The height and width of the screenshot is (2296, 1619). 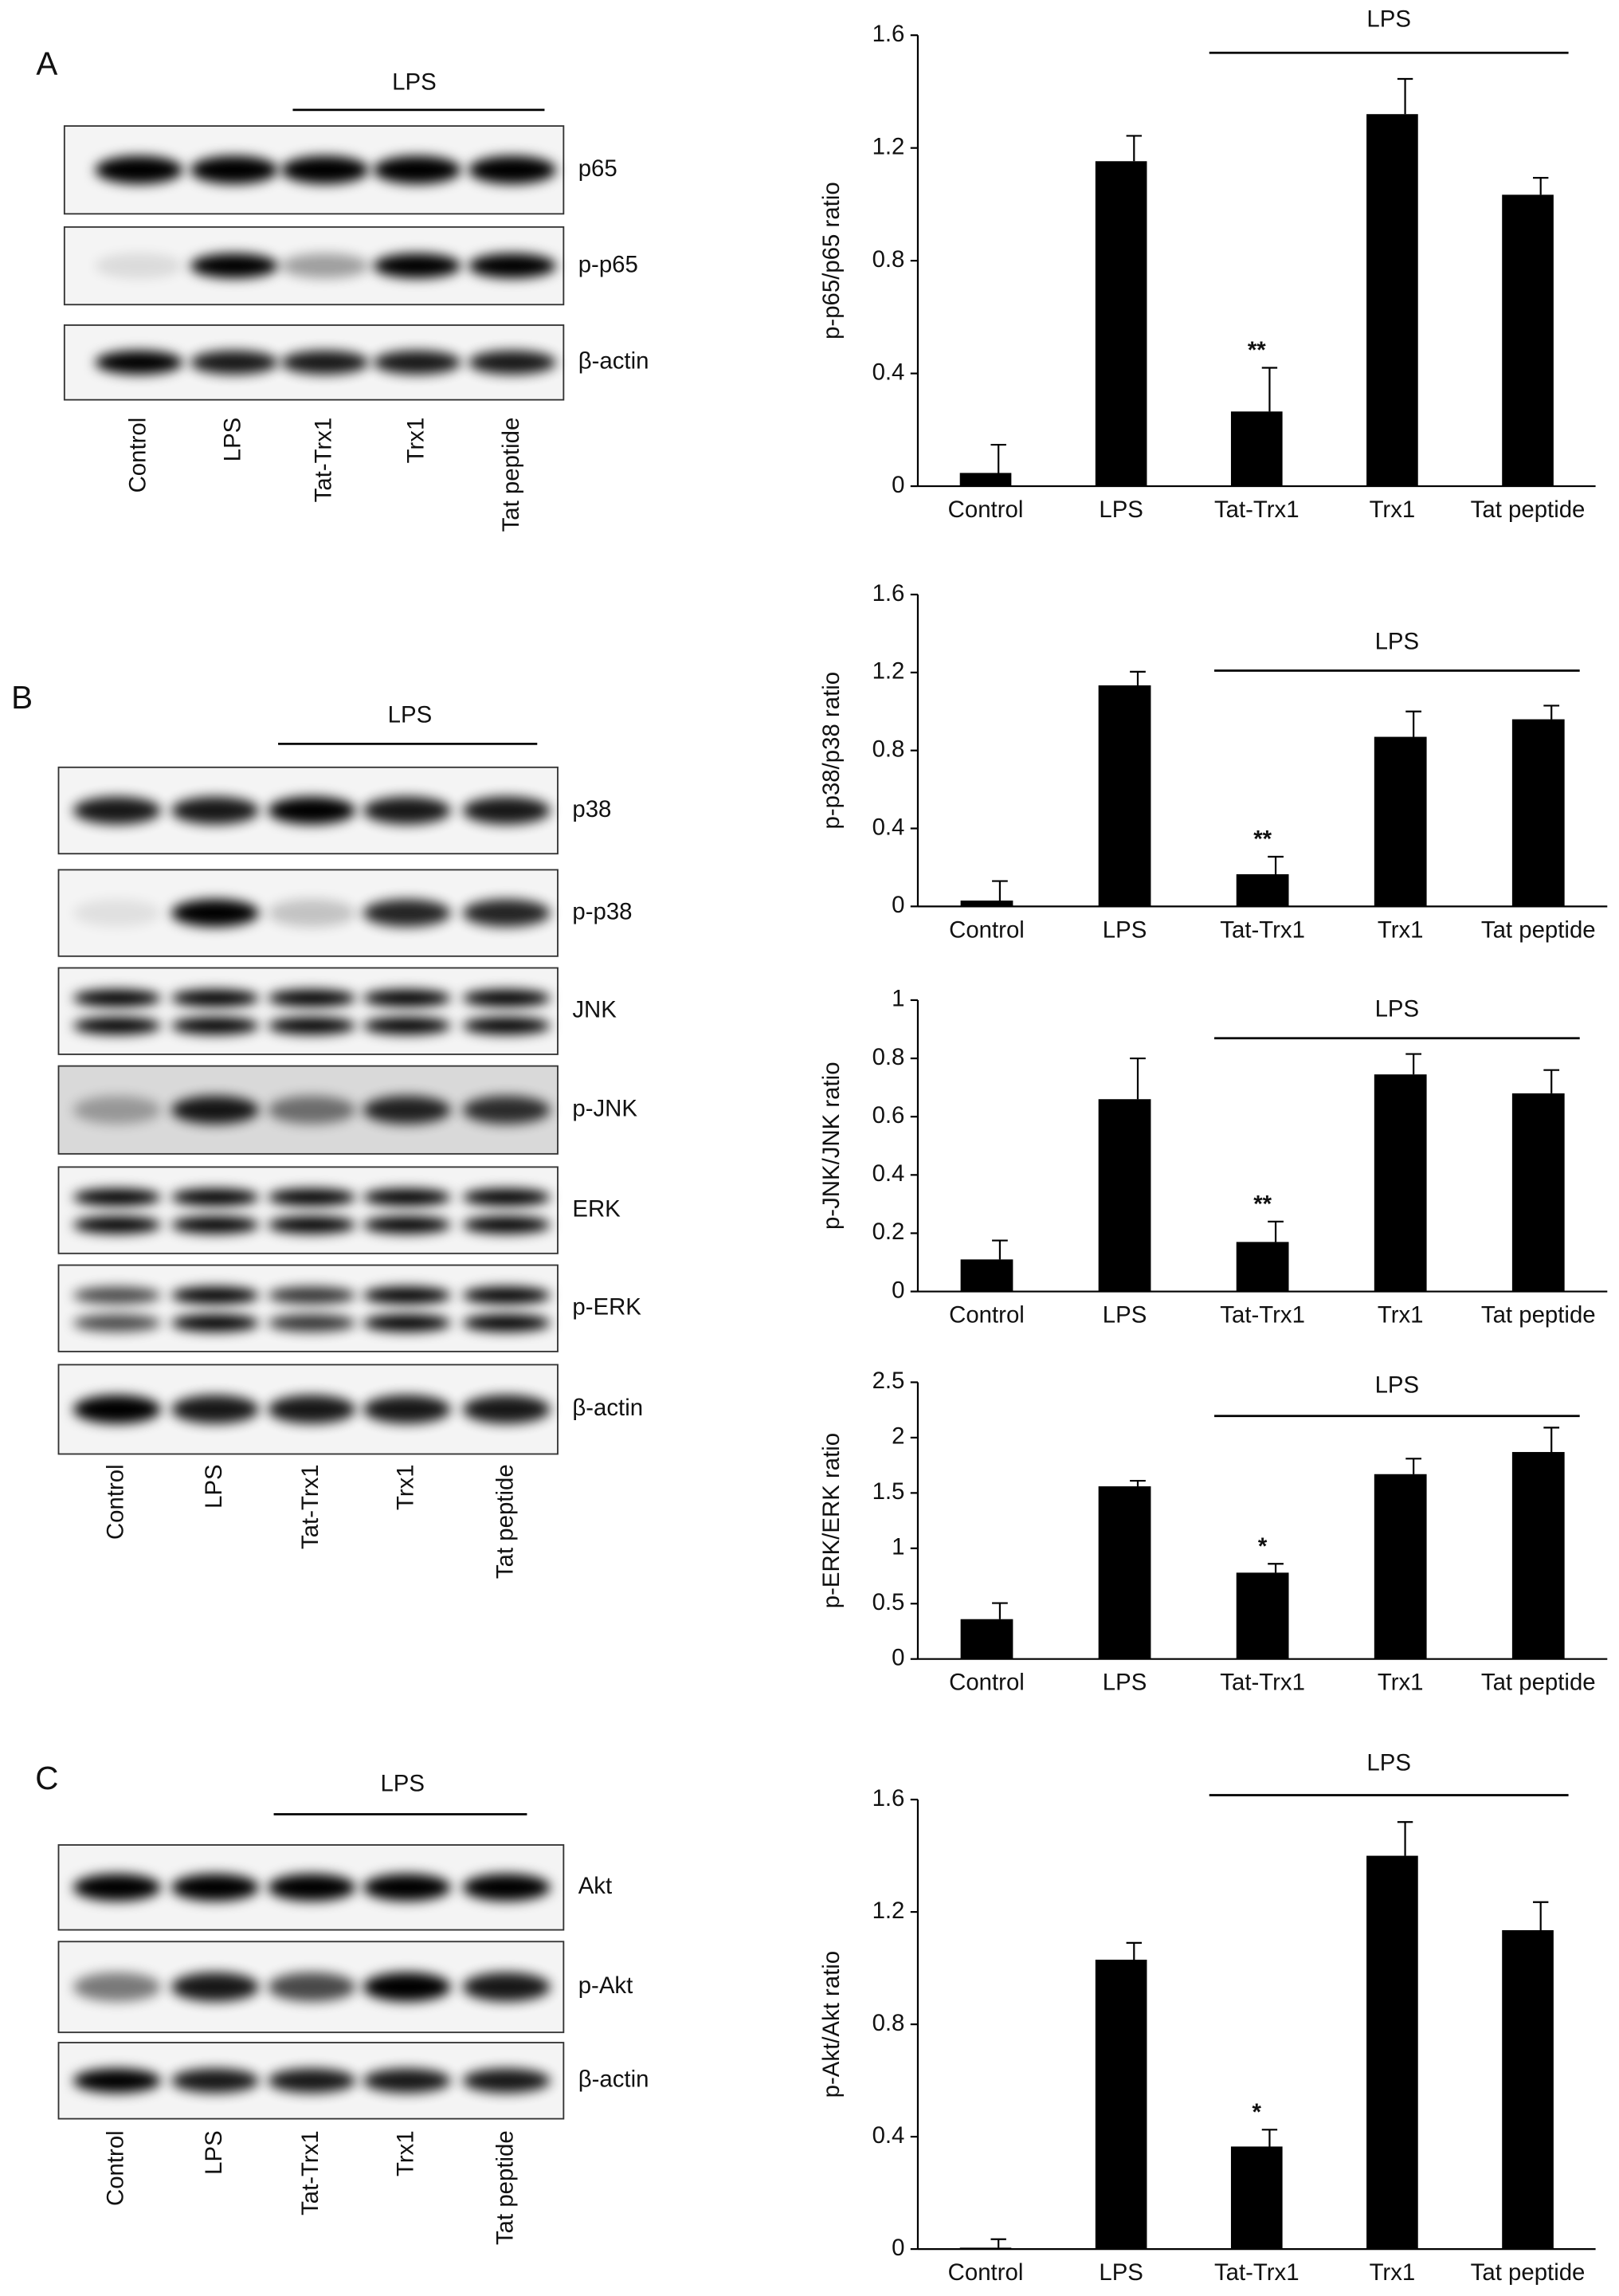 I want to click on y-axis-label: p-p38/p38 ratio, so click(x=831, y=751).